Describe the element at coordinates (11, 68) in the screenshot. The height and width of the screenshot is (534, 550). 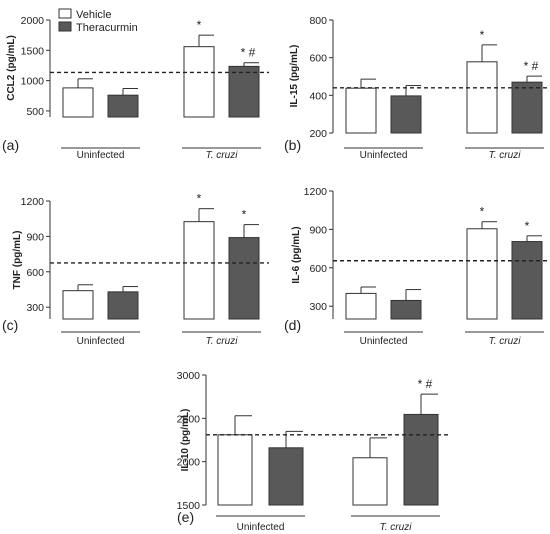
I see `y-axis-label: CCL2 (pg/mL)` at that location.